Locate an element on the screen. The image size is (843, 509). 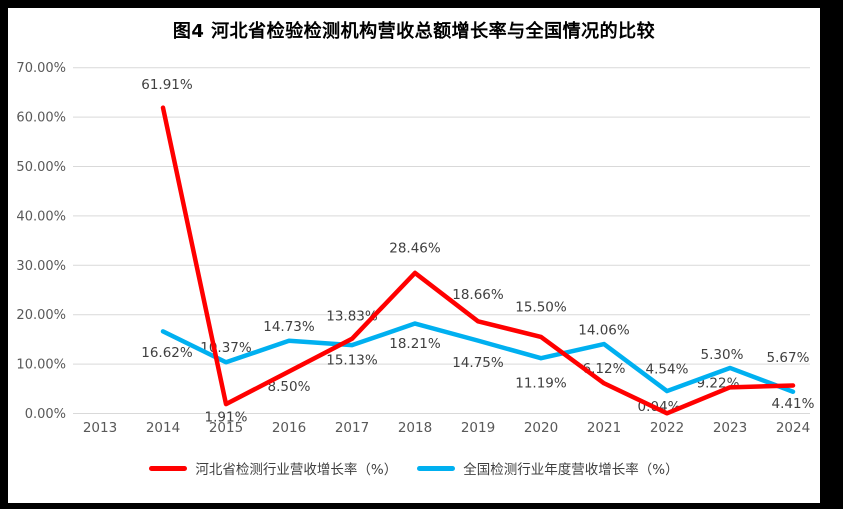
data-label: 13.83% is located at coordinates (352, 317).